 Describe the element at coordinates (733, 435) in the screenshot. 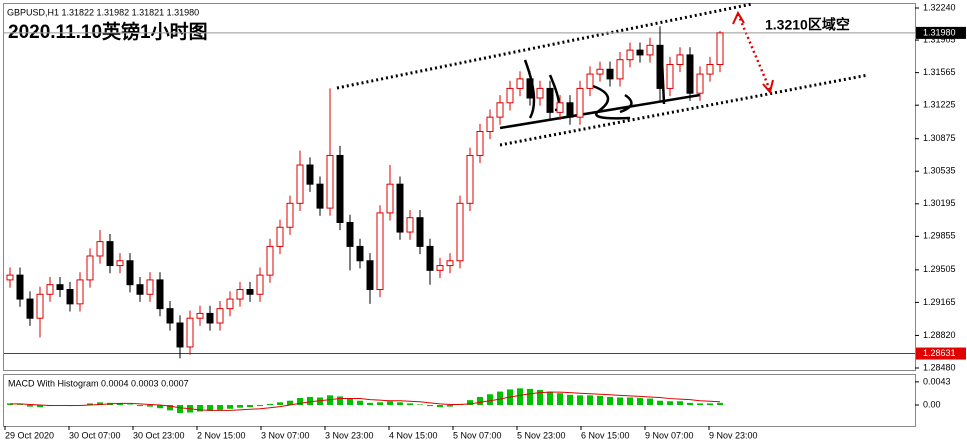

I see `x-tick-label: 9 Nov 23:00` at that location.